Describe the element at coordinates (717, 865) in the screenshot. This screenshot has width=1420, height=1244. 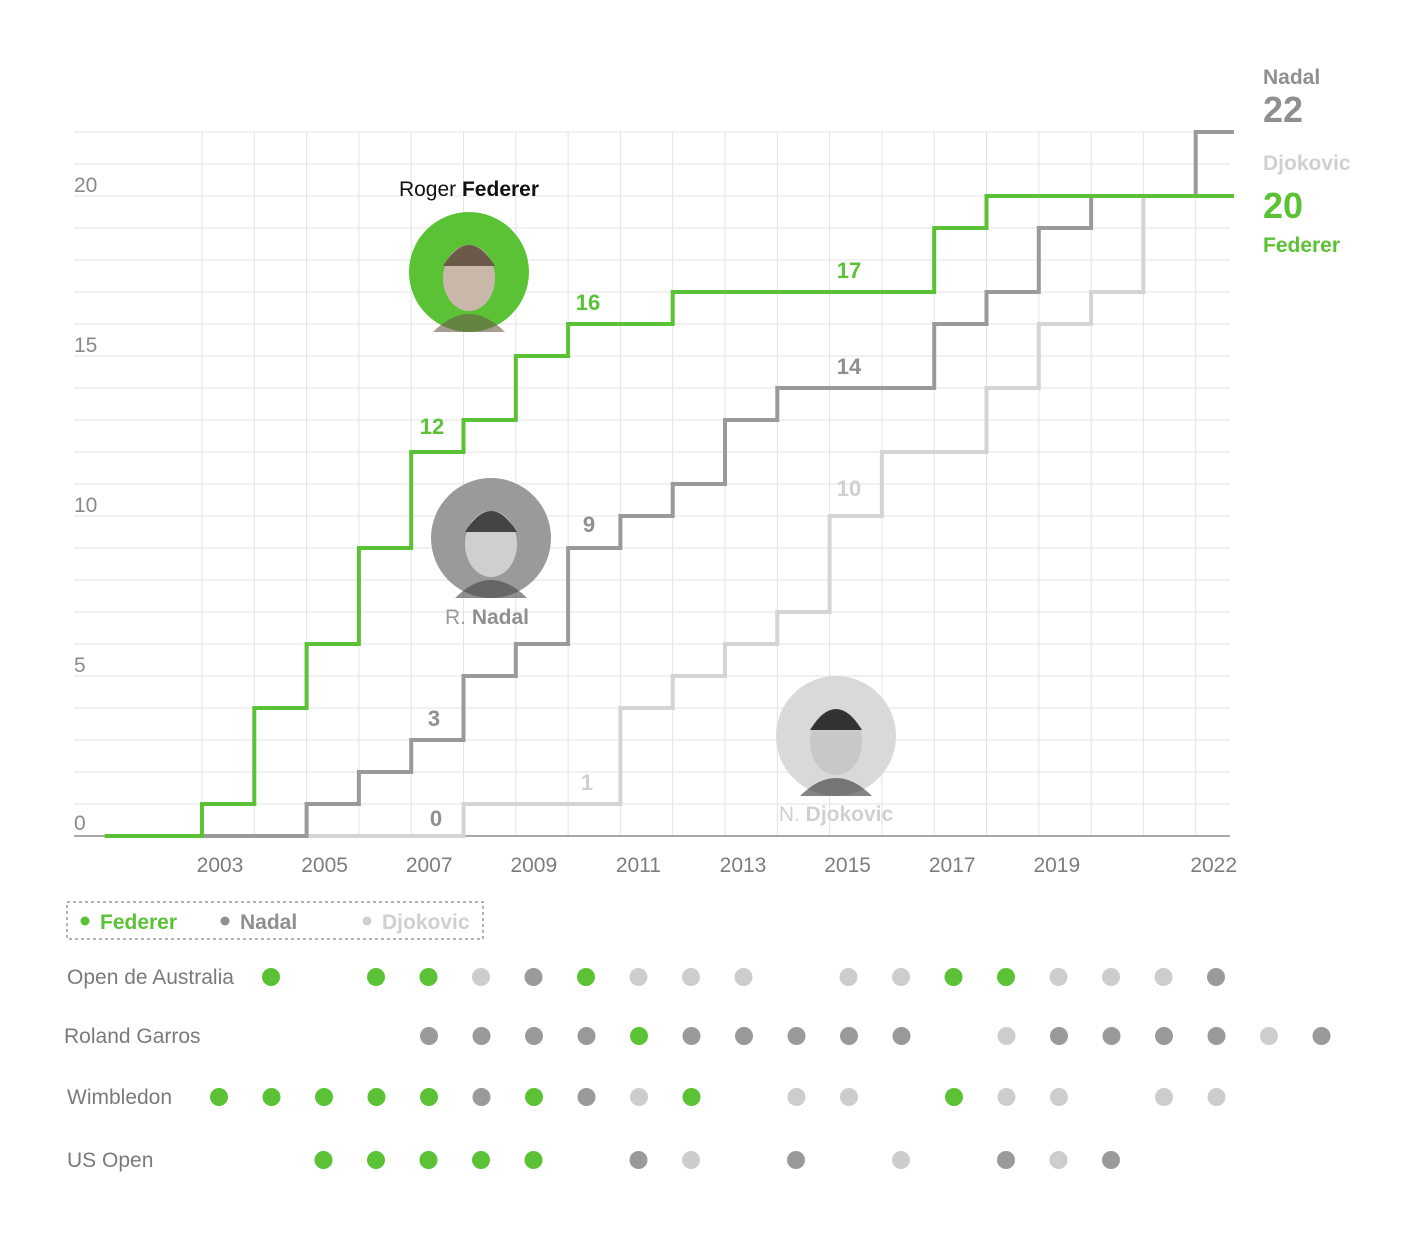
I see `x-axis: 2003 2005 2007 2009 2011 2013 2015 2017 2019 2022` at that location.